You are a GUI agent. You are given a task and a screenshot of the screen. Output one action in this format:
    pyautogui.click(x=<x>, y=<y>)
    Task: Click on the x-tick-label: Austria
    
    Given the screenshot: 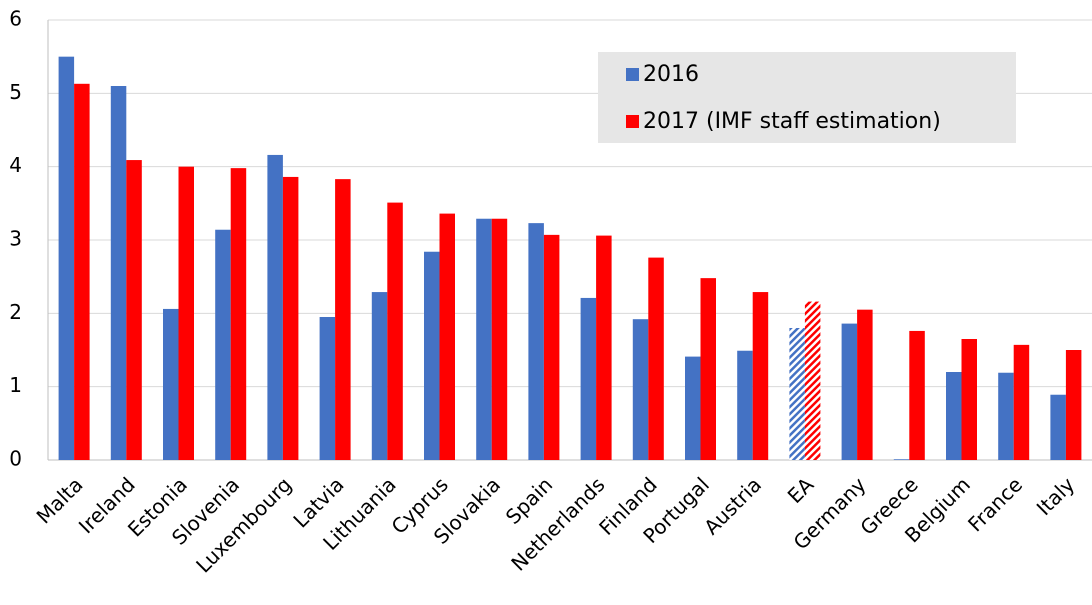 What is the action you would take?
    pyautogui.click(x=732, y=505)
    